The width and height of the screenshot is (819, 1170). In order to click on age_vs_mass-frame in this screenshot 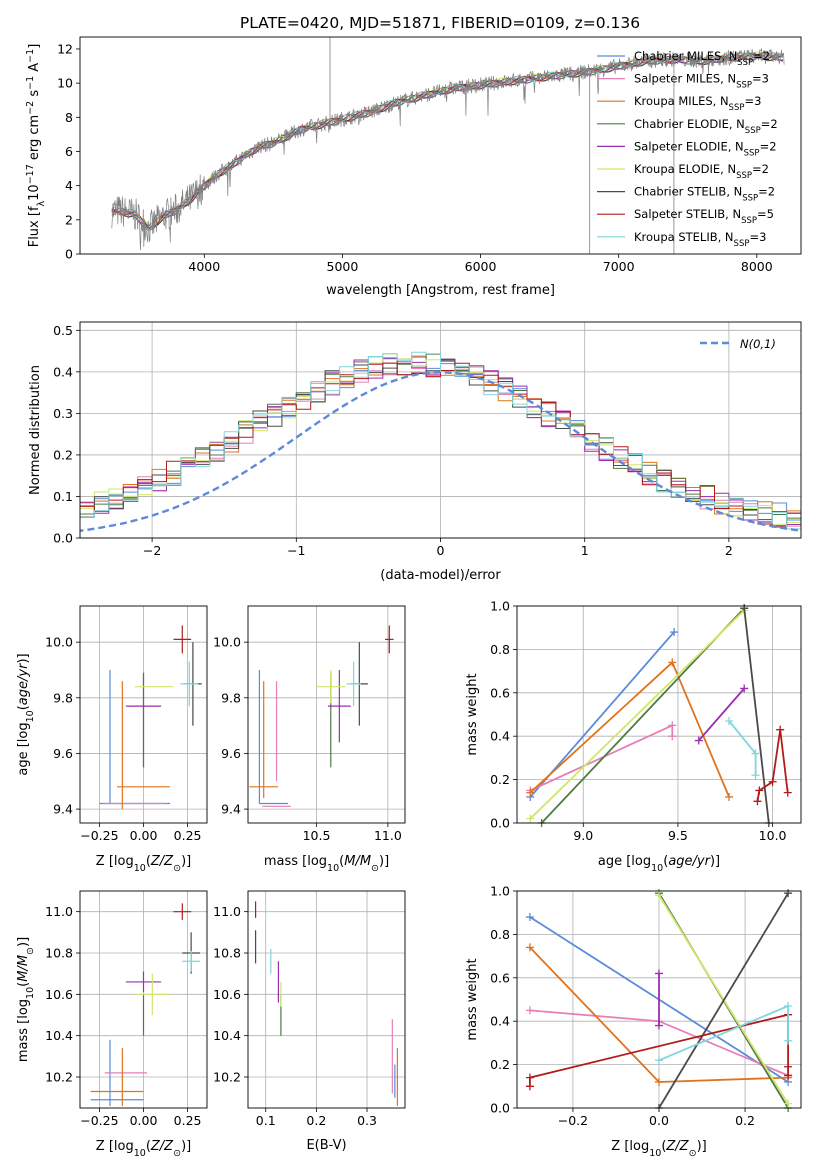, I will do `click(326, 714)`.